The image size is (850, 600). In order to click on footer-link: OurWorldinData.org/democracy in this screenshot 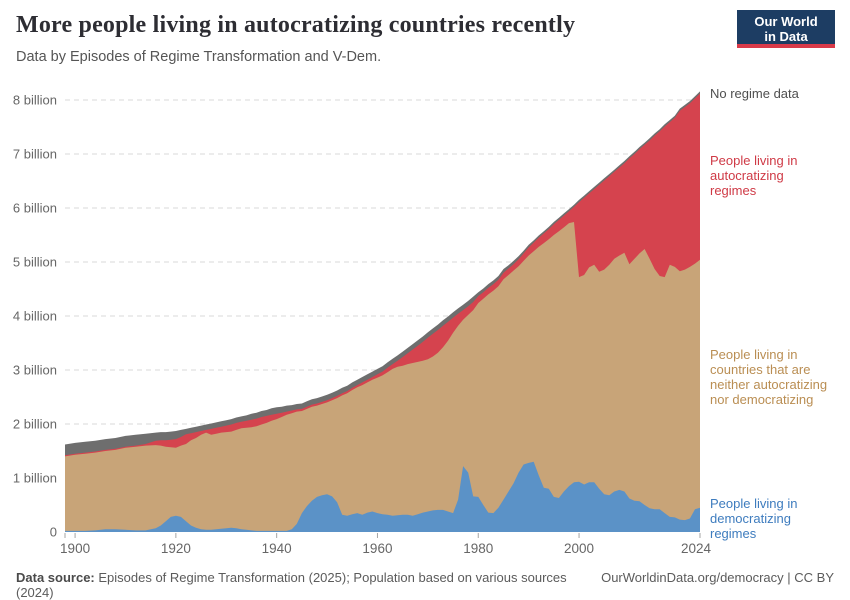, I will do `click(692, 577)`.